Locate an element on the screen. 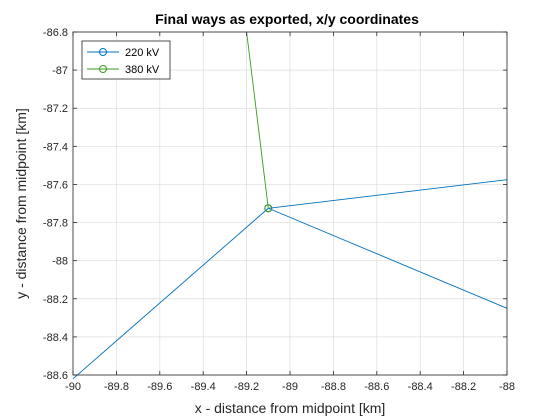  y-tick-label: -88.6 is located at coordinates (55, 376).